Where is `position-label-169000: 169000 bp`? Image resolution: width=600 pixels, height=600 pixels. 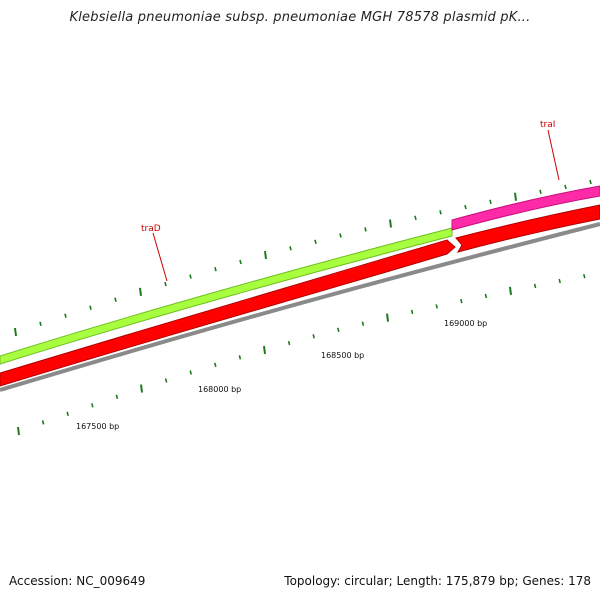 position-label-169000: 169000 bp is located at coordinates (465, 323).